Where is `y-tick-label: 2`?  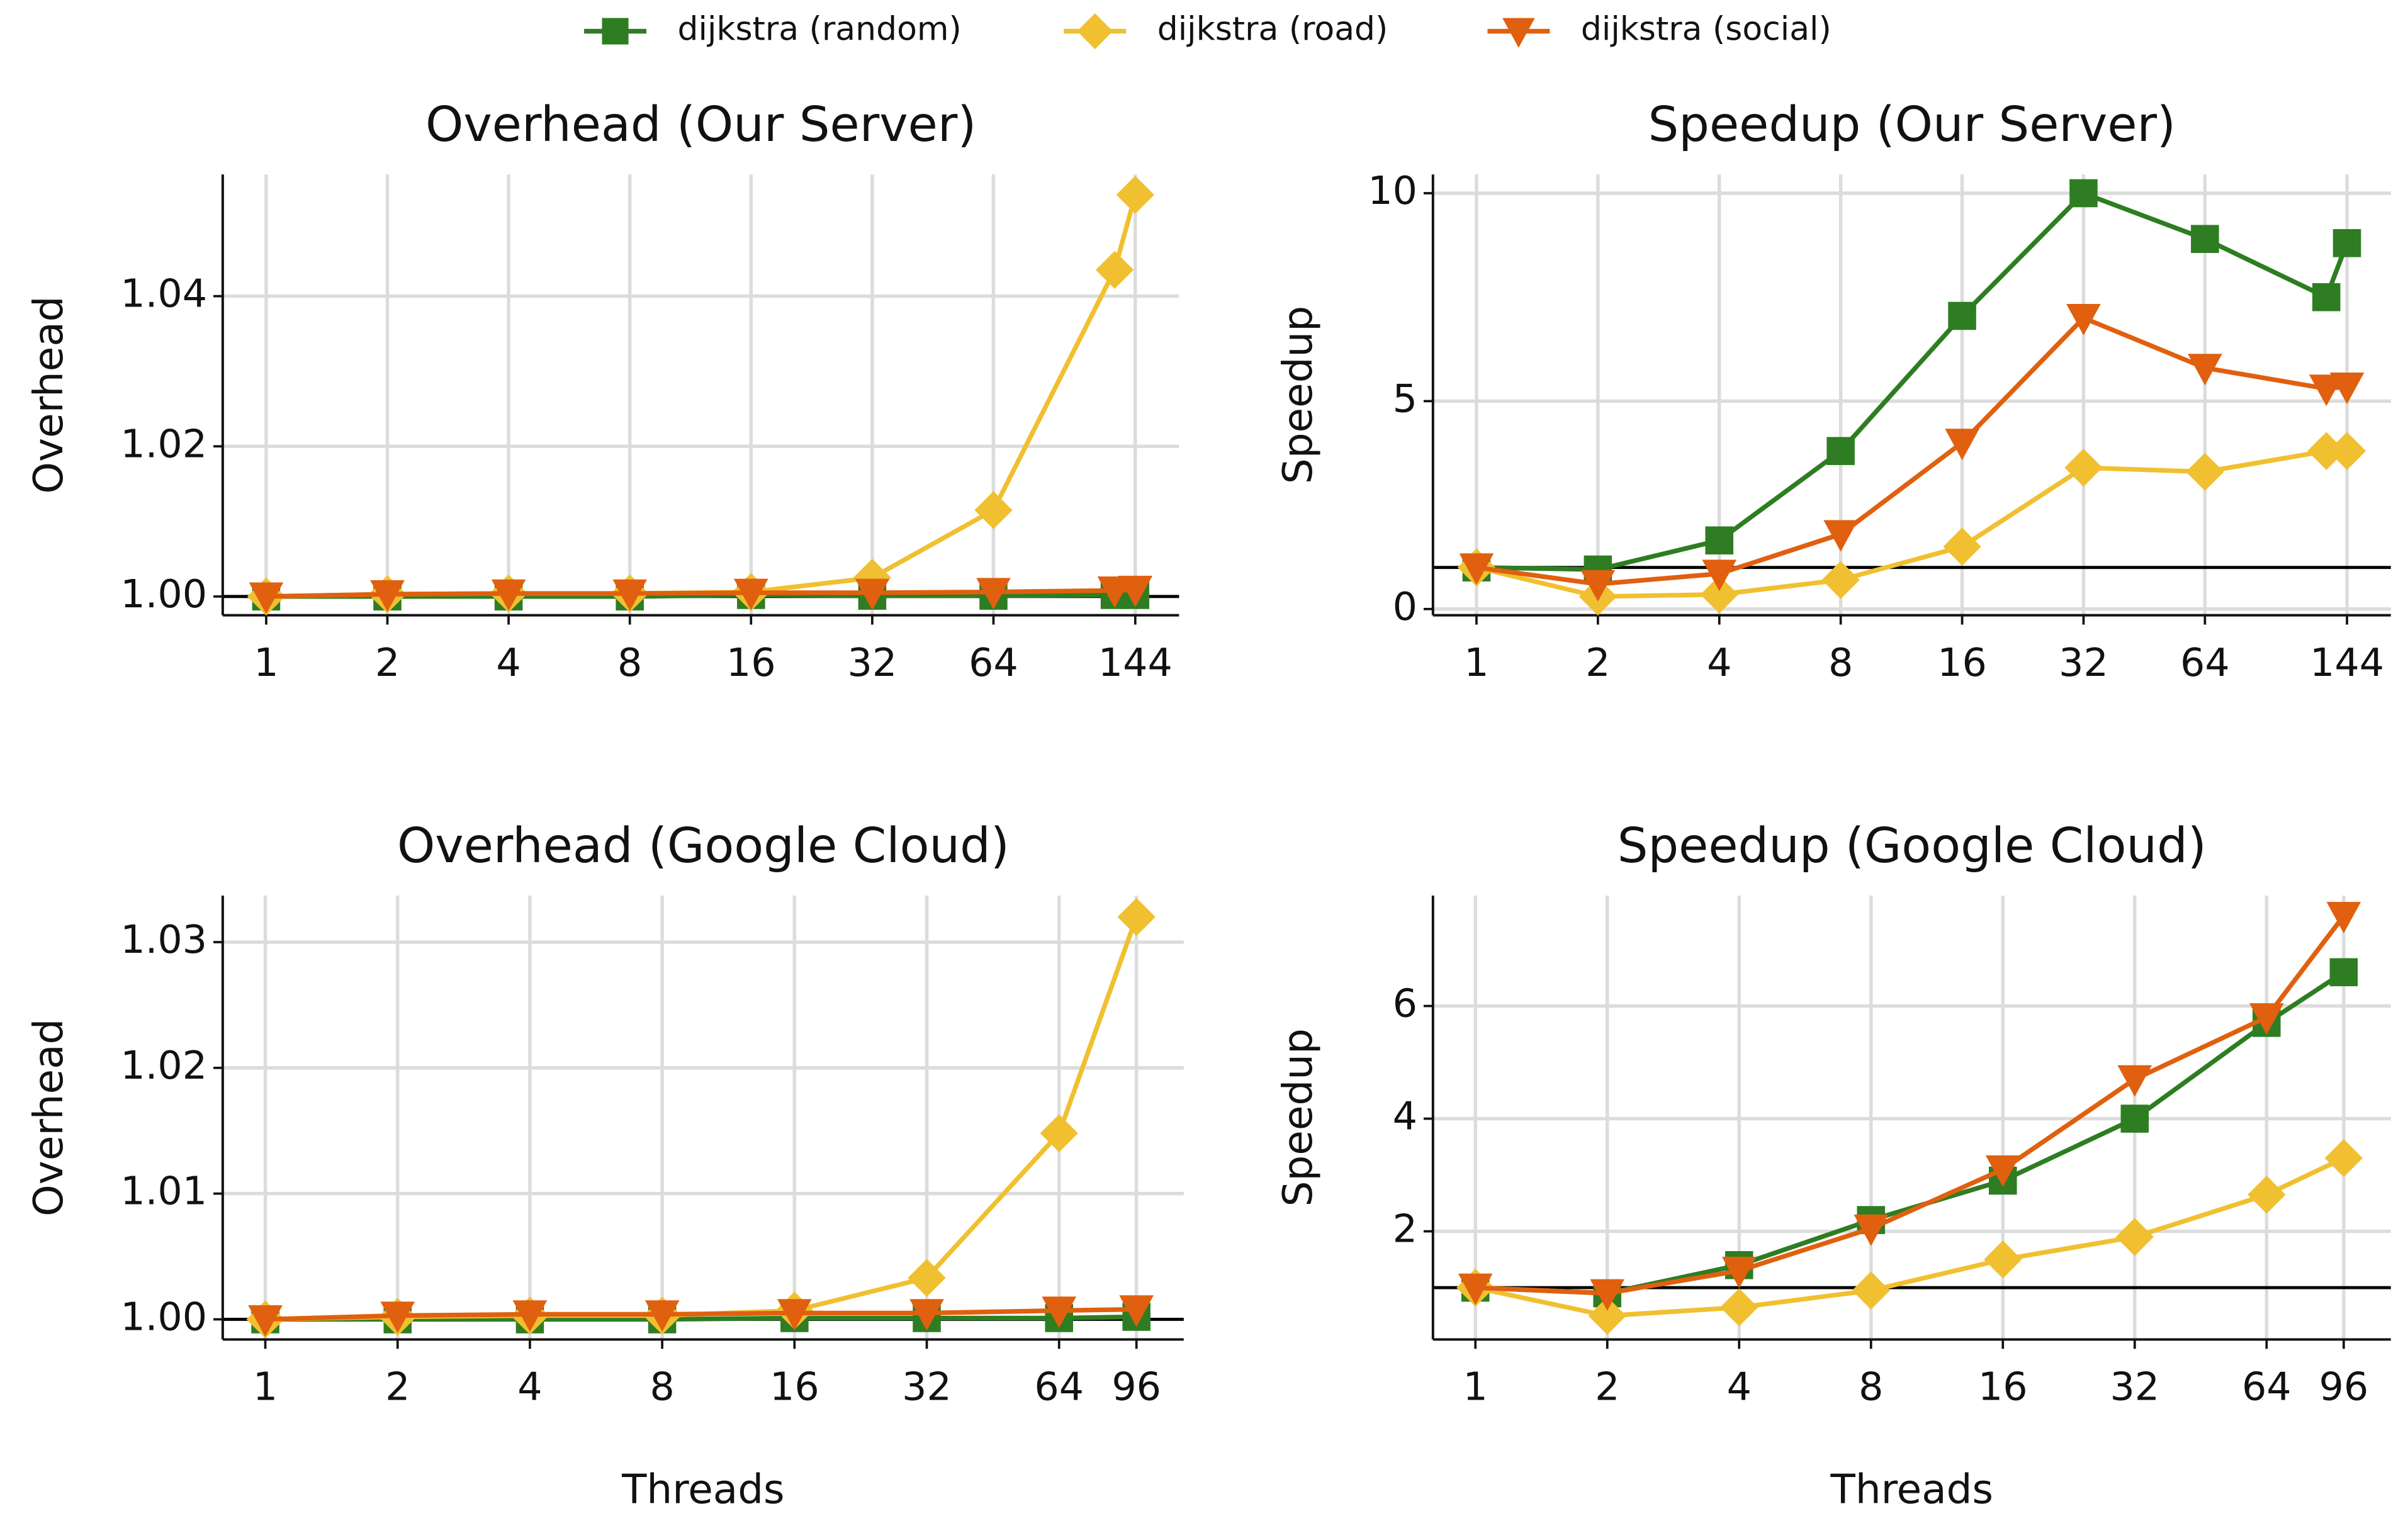 y-tick-label: 2 is located at coordinates (1405, 1229).